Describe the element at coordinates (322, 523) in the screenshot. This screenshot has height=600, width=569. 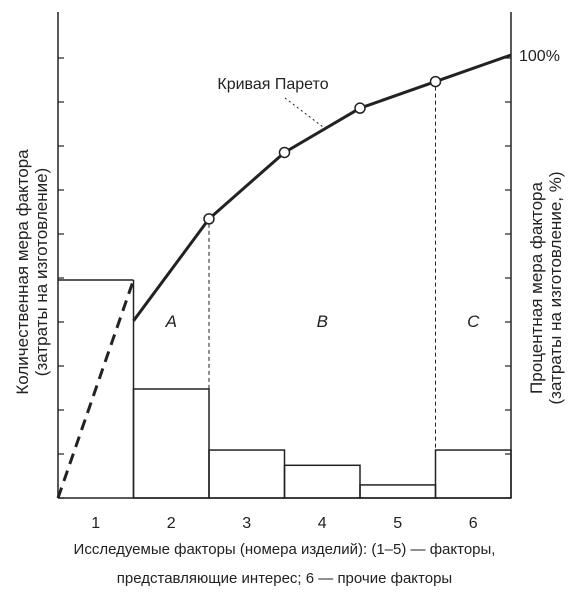
I see `x-tick-label-4: 4` at that location.